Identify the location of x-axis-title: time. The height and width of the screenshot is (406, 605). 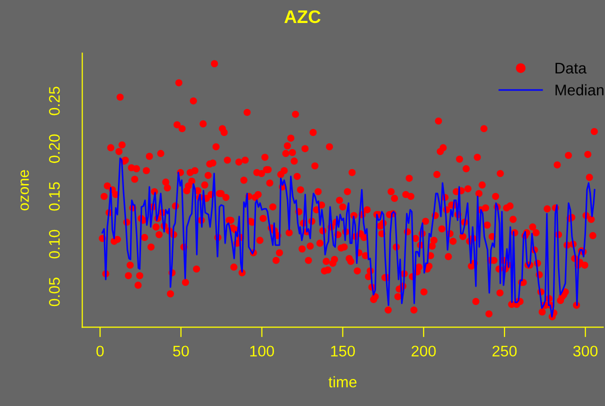
(342, 382).